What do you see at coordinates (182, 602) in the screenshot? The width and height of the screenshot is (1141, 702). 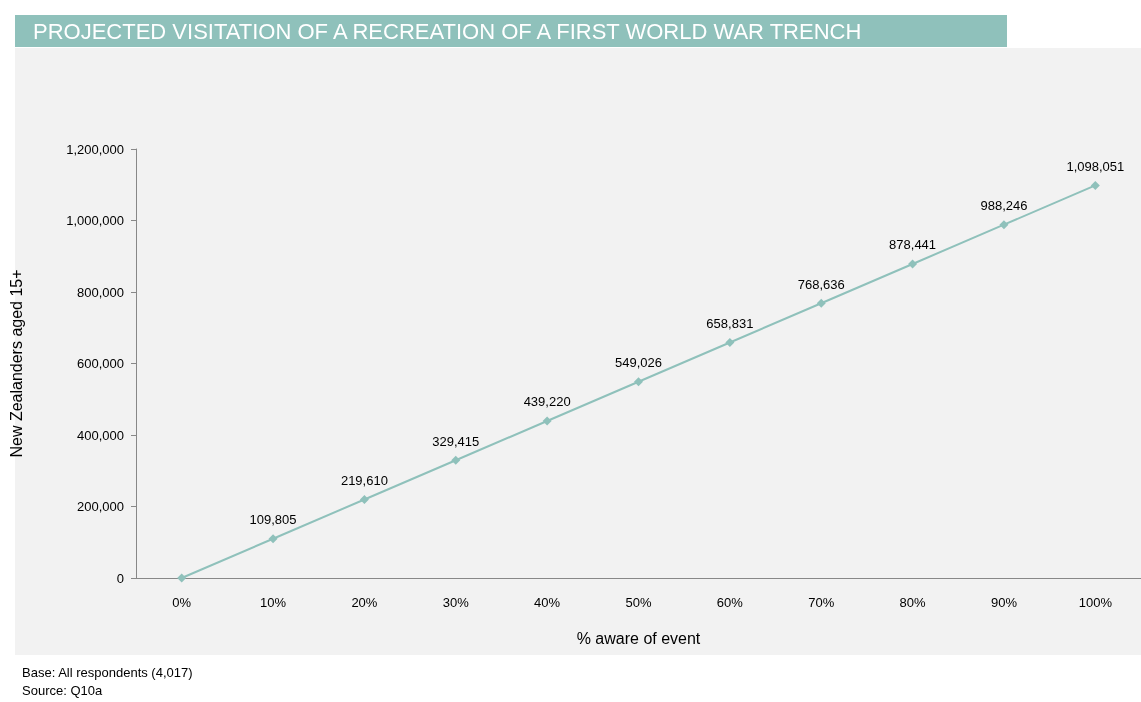 I see `x-tick-label: 0%` at bounding box center [182, 602].